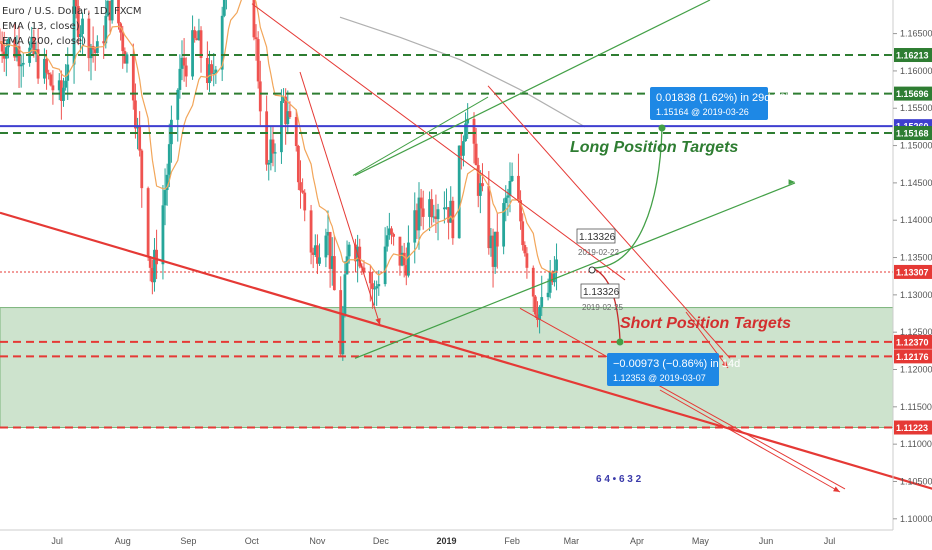 This screenshot has width=932, height=550. What do you see at coordinates (381, 541) in the screenshot?
I see `time-tick-label: Dec` at bounding box center [381, 541].